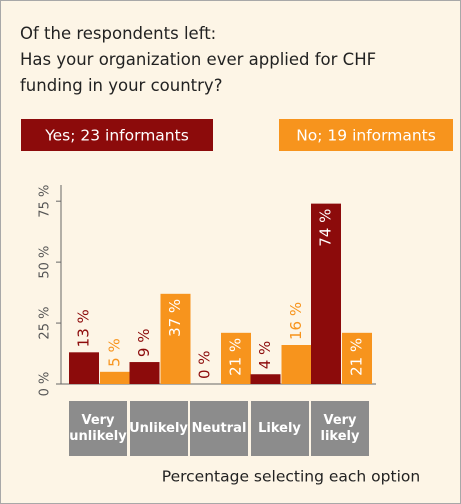 The width and height of the screenshot is (461, 504). What do you see at coordinates (115, 352) in the screenshot?
I see `value-label: 5 %` at bounding box center [115, 352].